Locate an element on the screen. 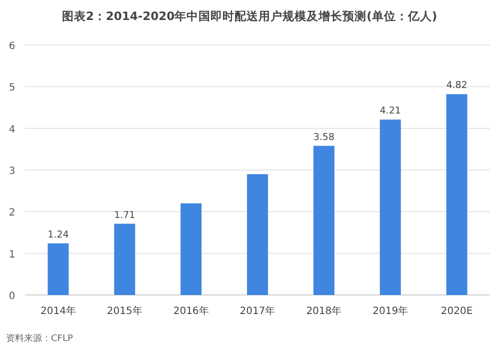 This screenshot has height=355, width=499. chart-title: 图表2：2014-2020年中国即时配送用户规模及增长预测(单位：亿人) is located at coordinates (250, 16).